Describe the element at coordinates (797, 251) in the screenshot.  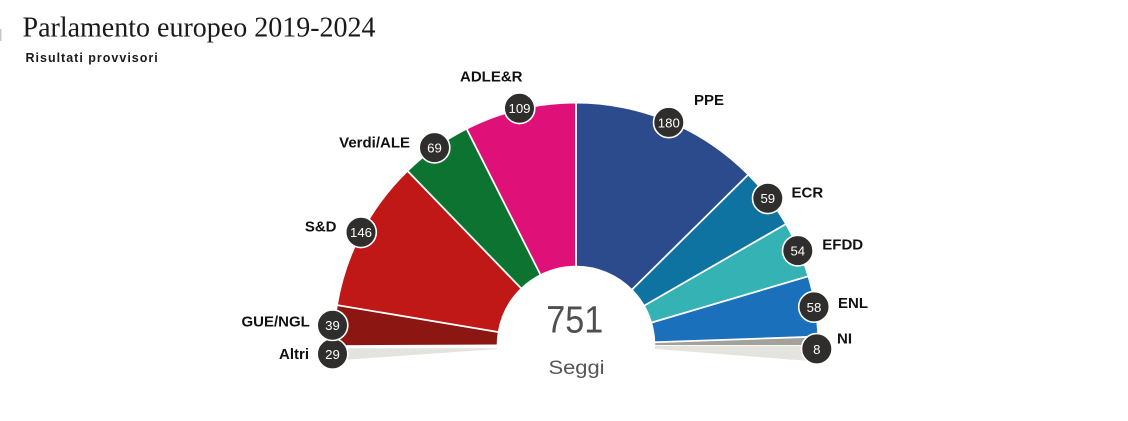
I see `svg-text: 54` at that location.